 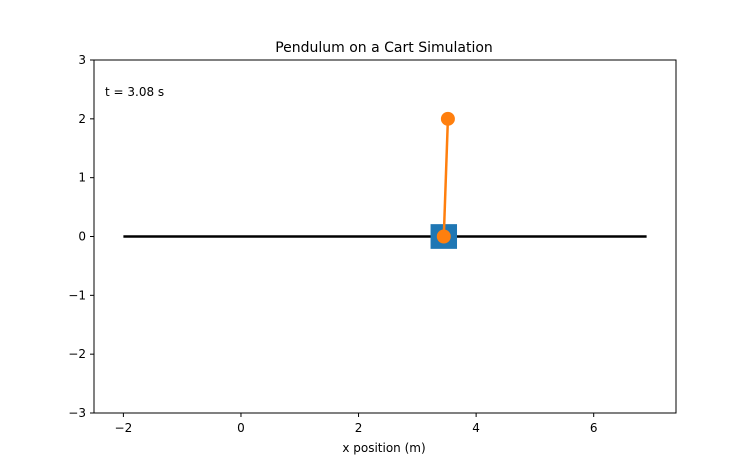 What do you see at coordinates (77, 354) in the screenshot?
I see `y-tick-label: −2` at bounding box center [77, 354].